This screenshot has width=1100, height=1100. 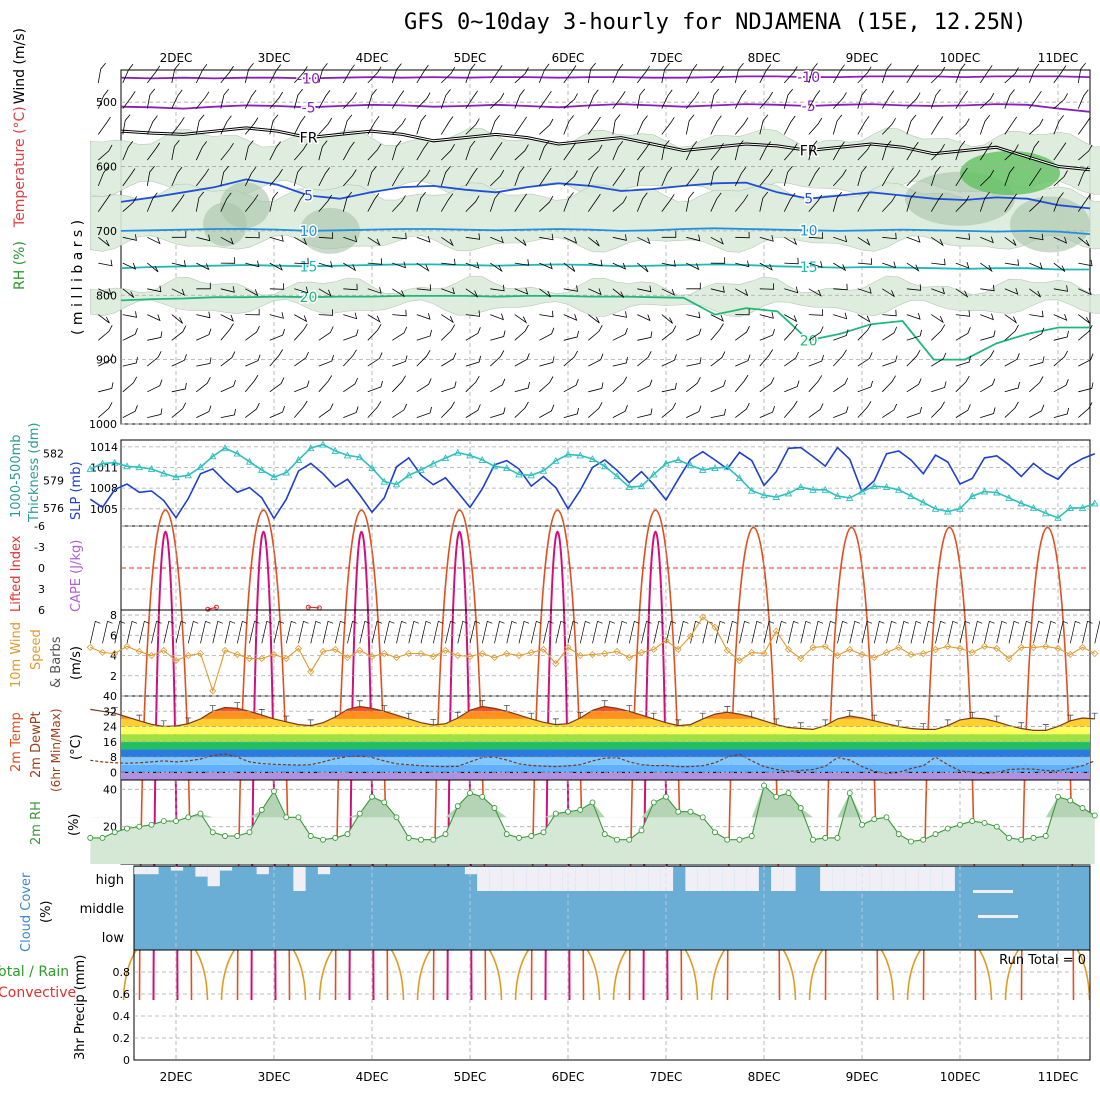 I want to click on temp-tick-label: 24, so click(x=110, y=727).